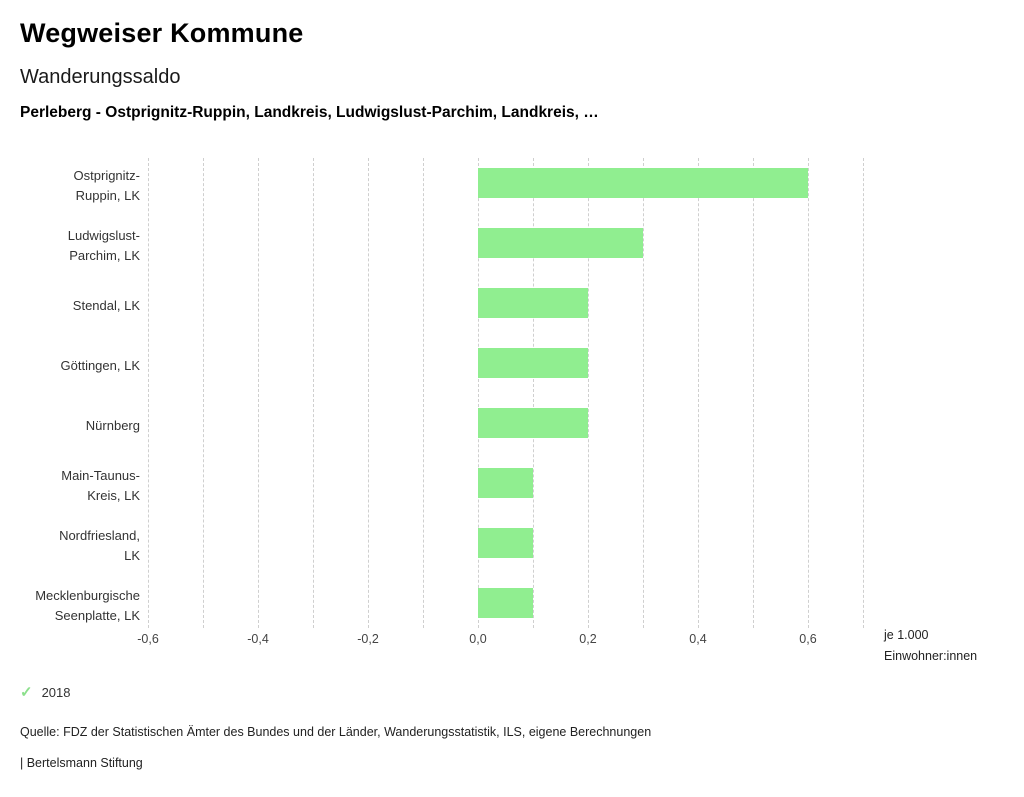 Image resolution: width=1024 pixels, height=797 pixels. What do you see at coordinates (100, 77) in the screenshot?
I see `chart-title: Wanderungssaldo` at bounding box center [100, 77].